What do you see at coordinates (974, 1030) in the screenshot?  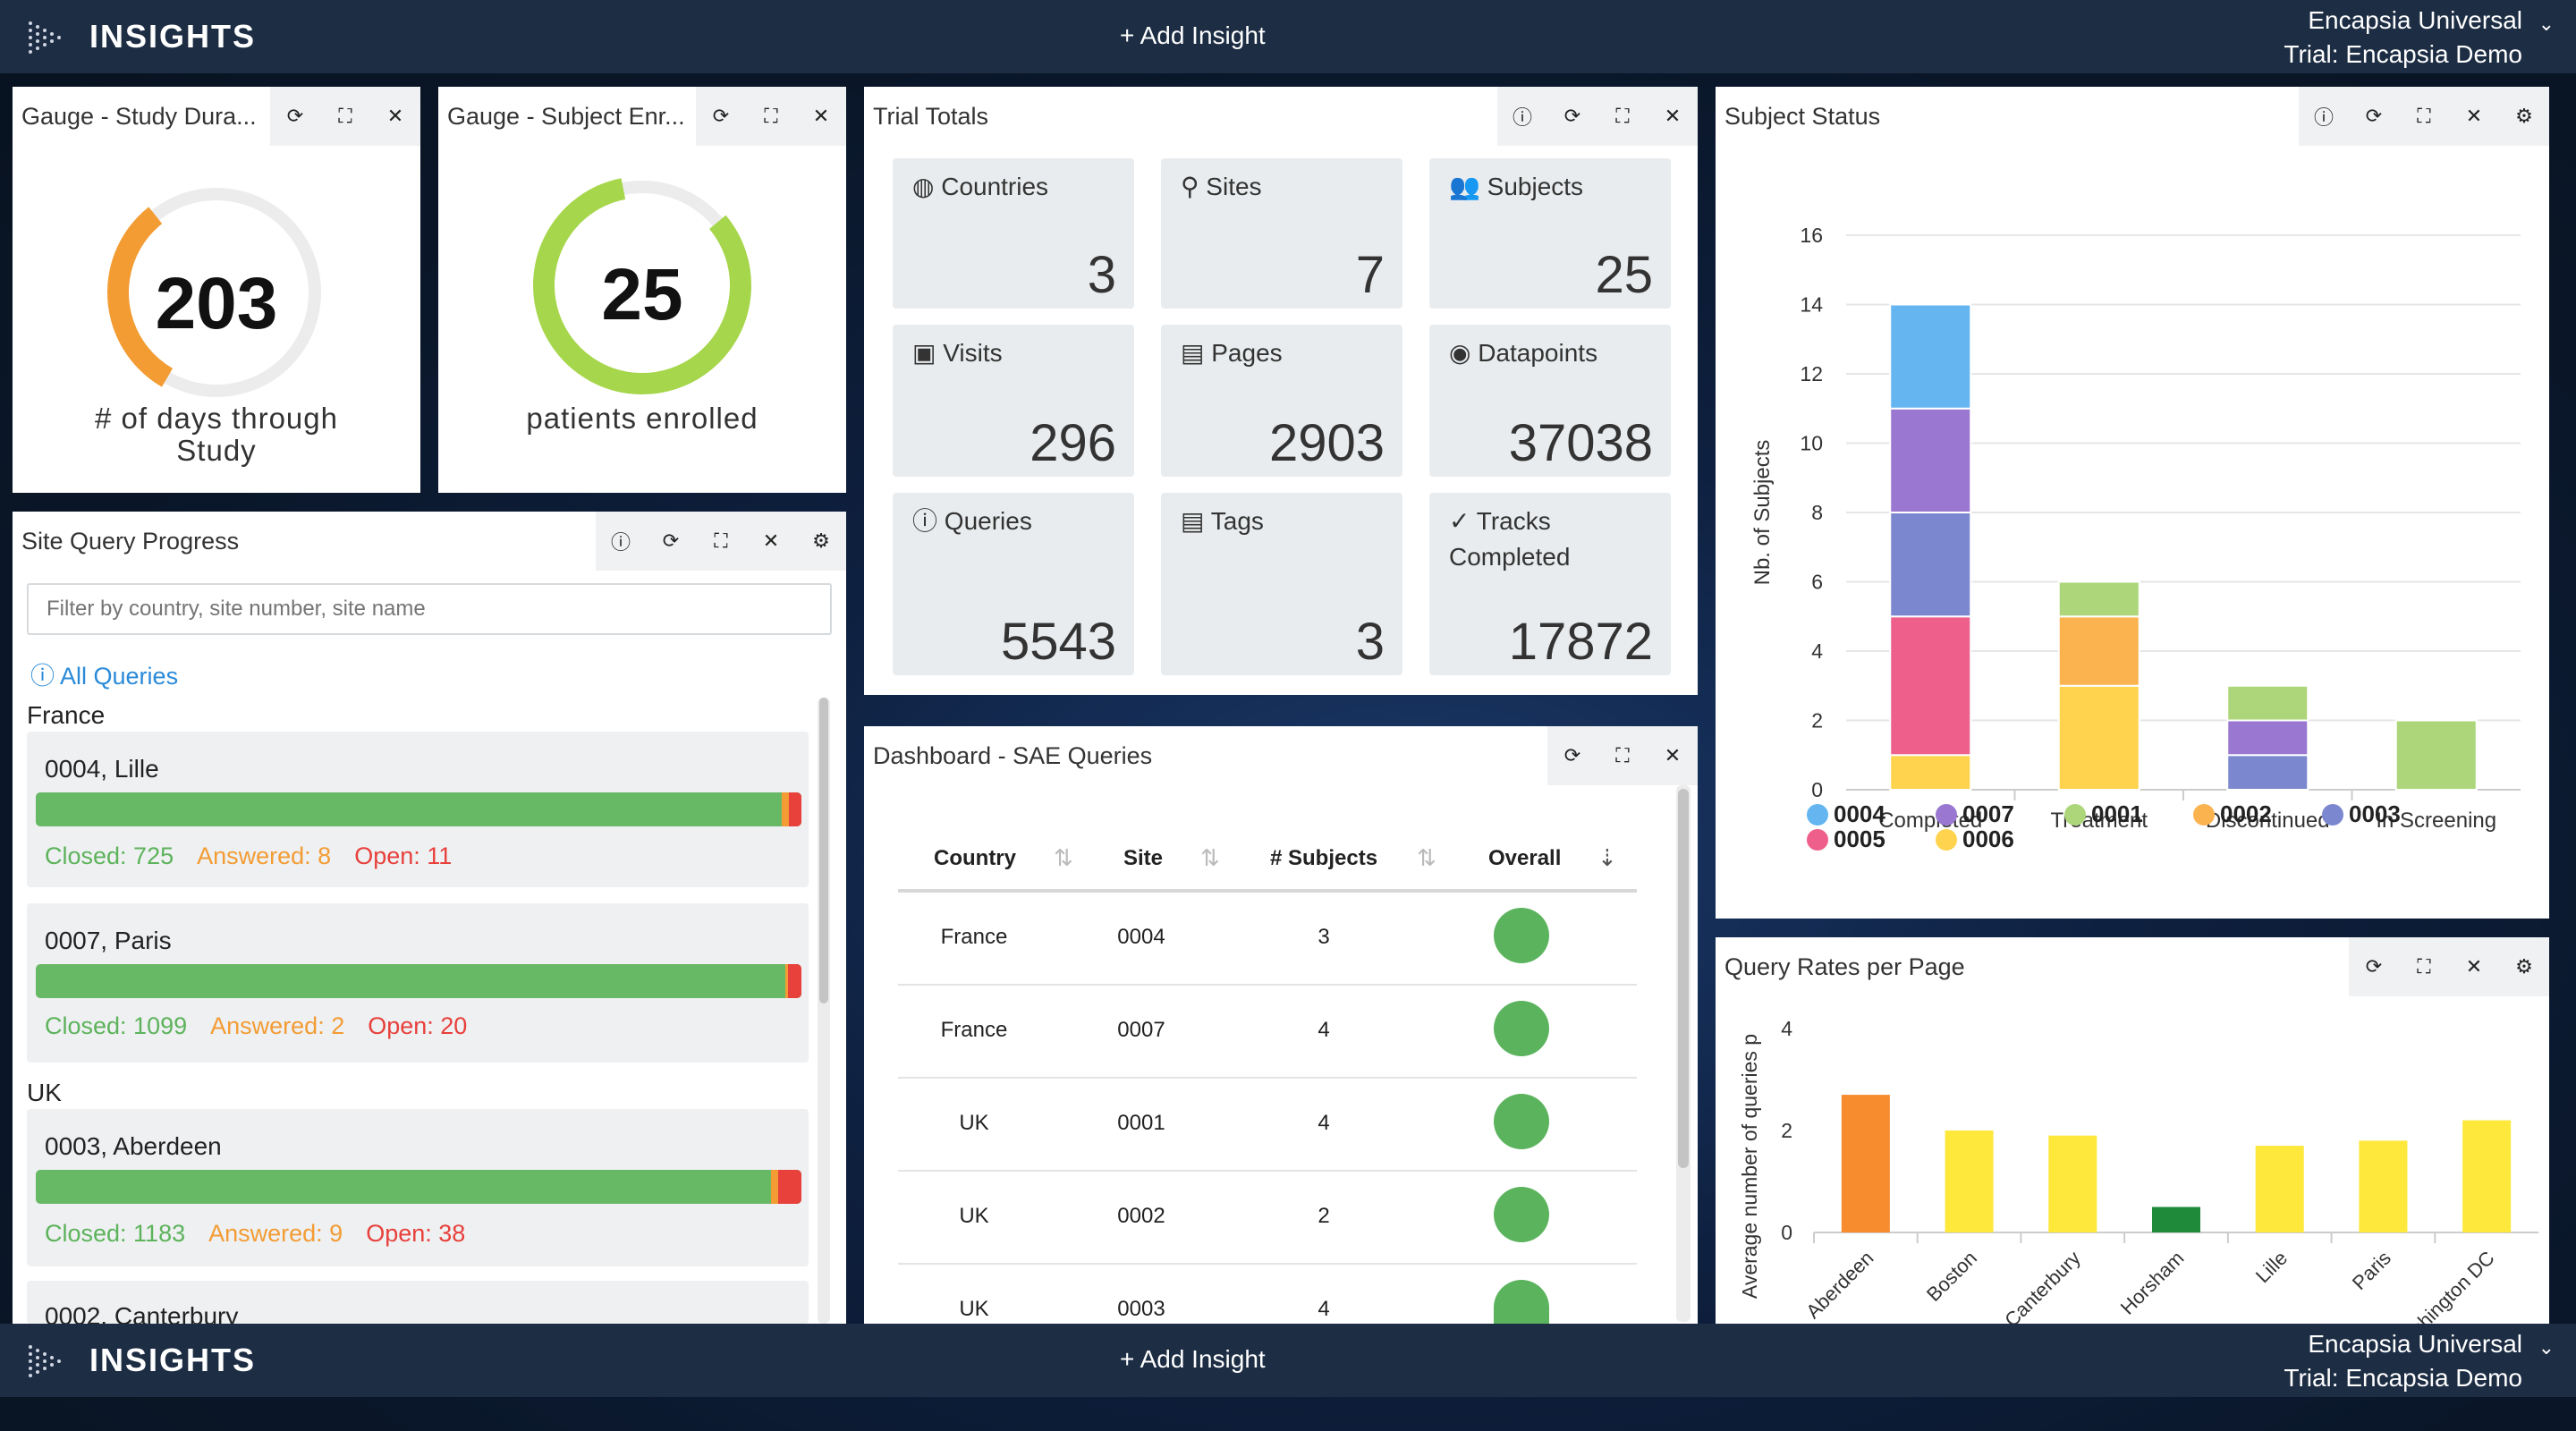 I see `cell-country: France` at bounding box center [974, 1030].